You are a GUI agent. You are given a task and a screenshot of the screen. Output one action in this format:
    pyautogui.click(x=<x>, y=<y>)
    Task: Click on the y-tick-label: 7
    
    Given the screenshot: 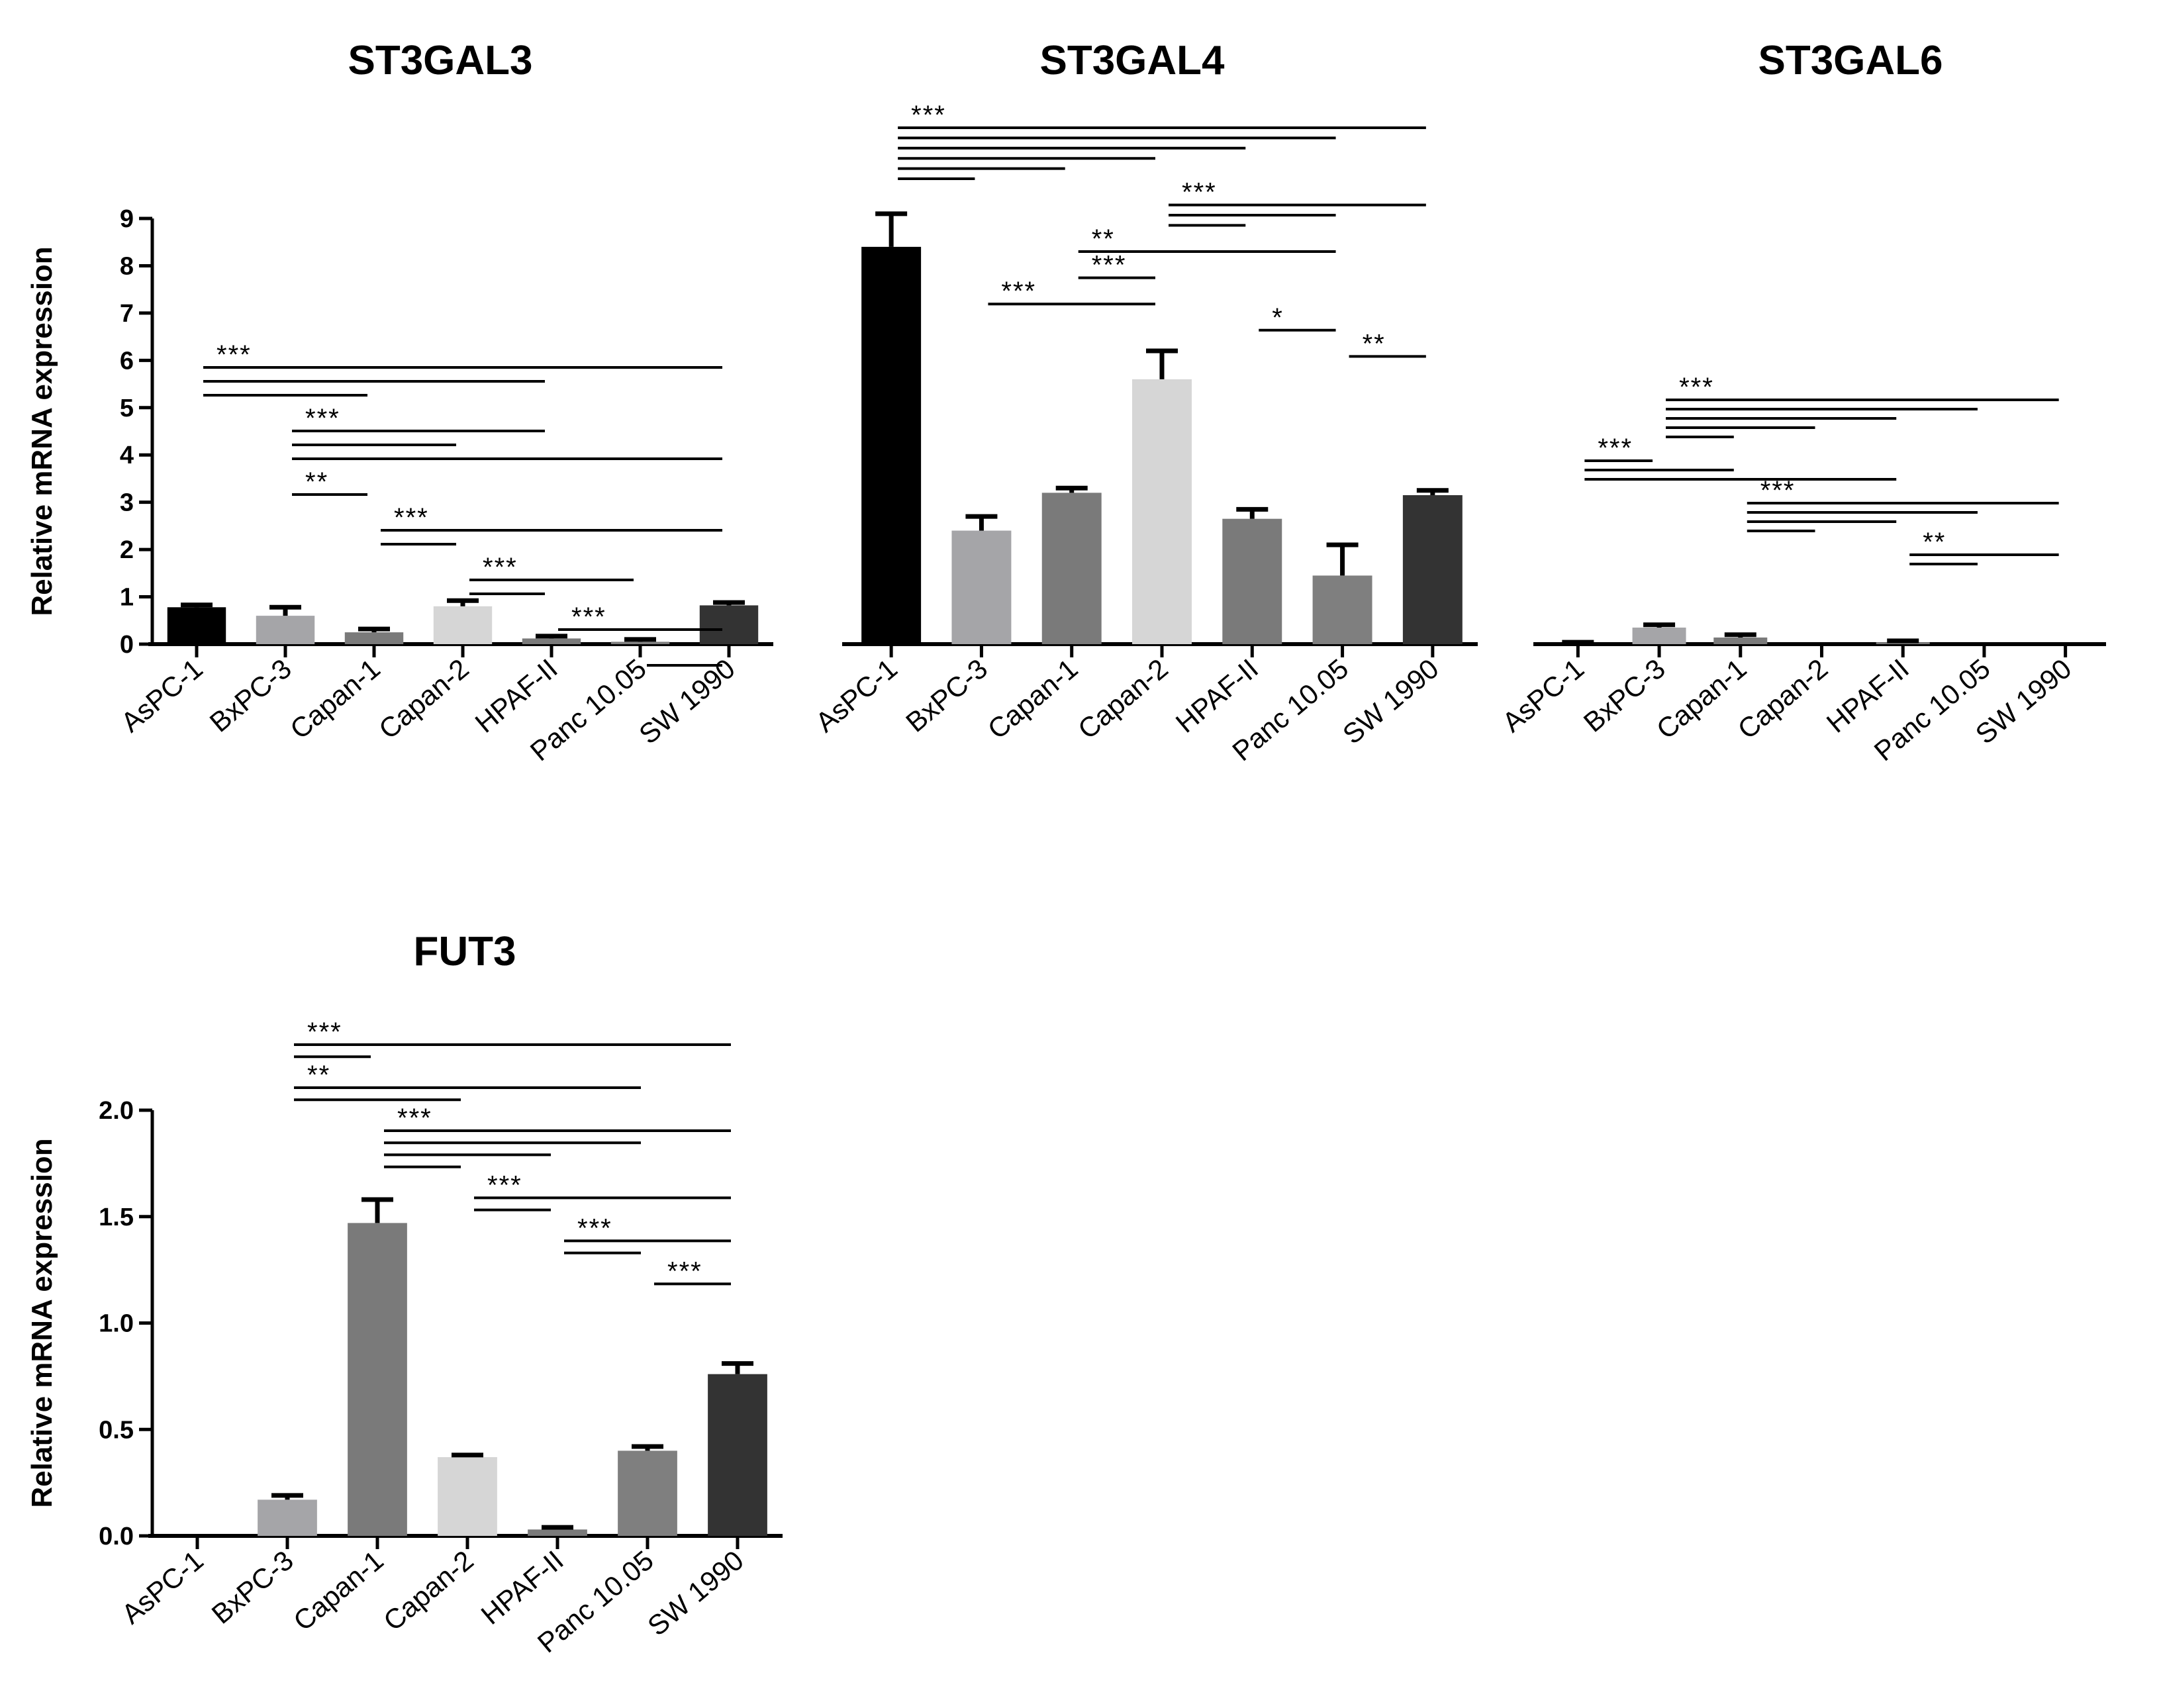 What is the action you would take?
    pyautogui.click(x=127, y=314)
    